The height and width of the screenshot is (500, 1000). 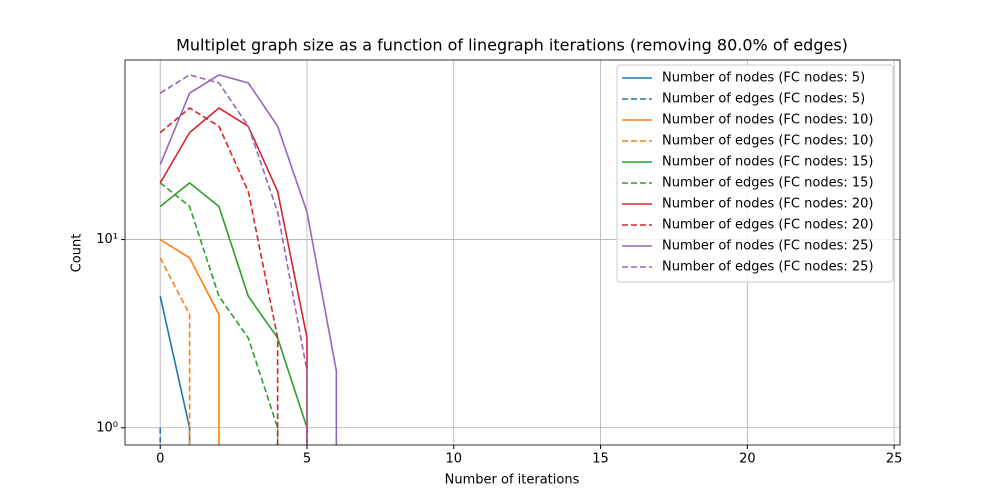 What do you see at coordinates (77, 253) in the screenshot?
I see `y-axis-label: Count` at bounding box center [77, 253].